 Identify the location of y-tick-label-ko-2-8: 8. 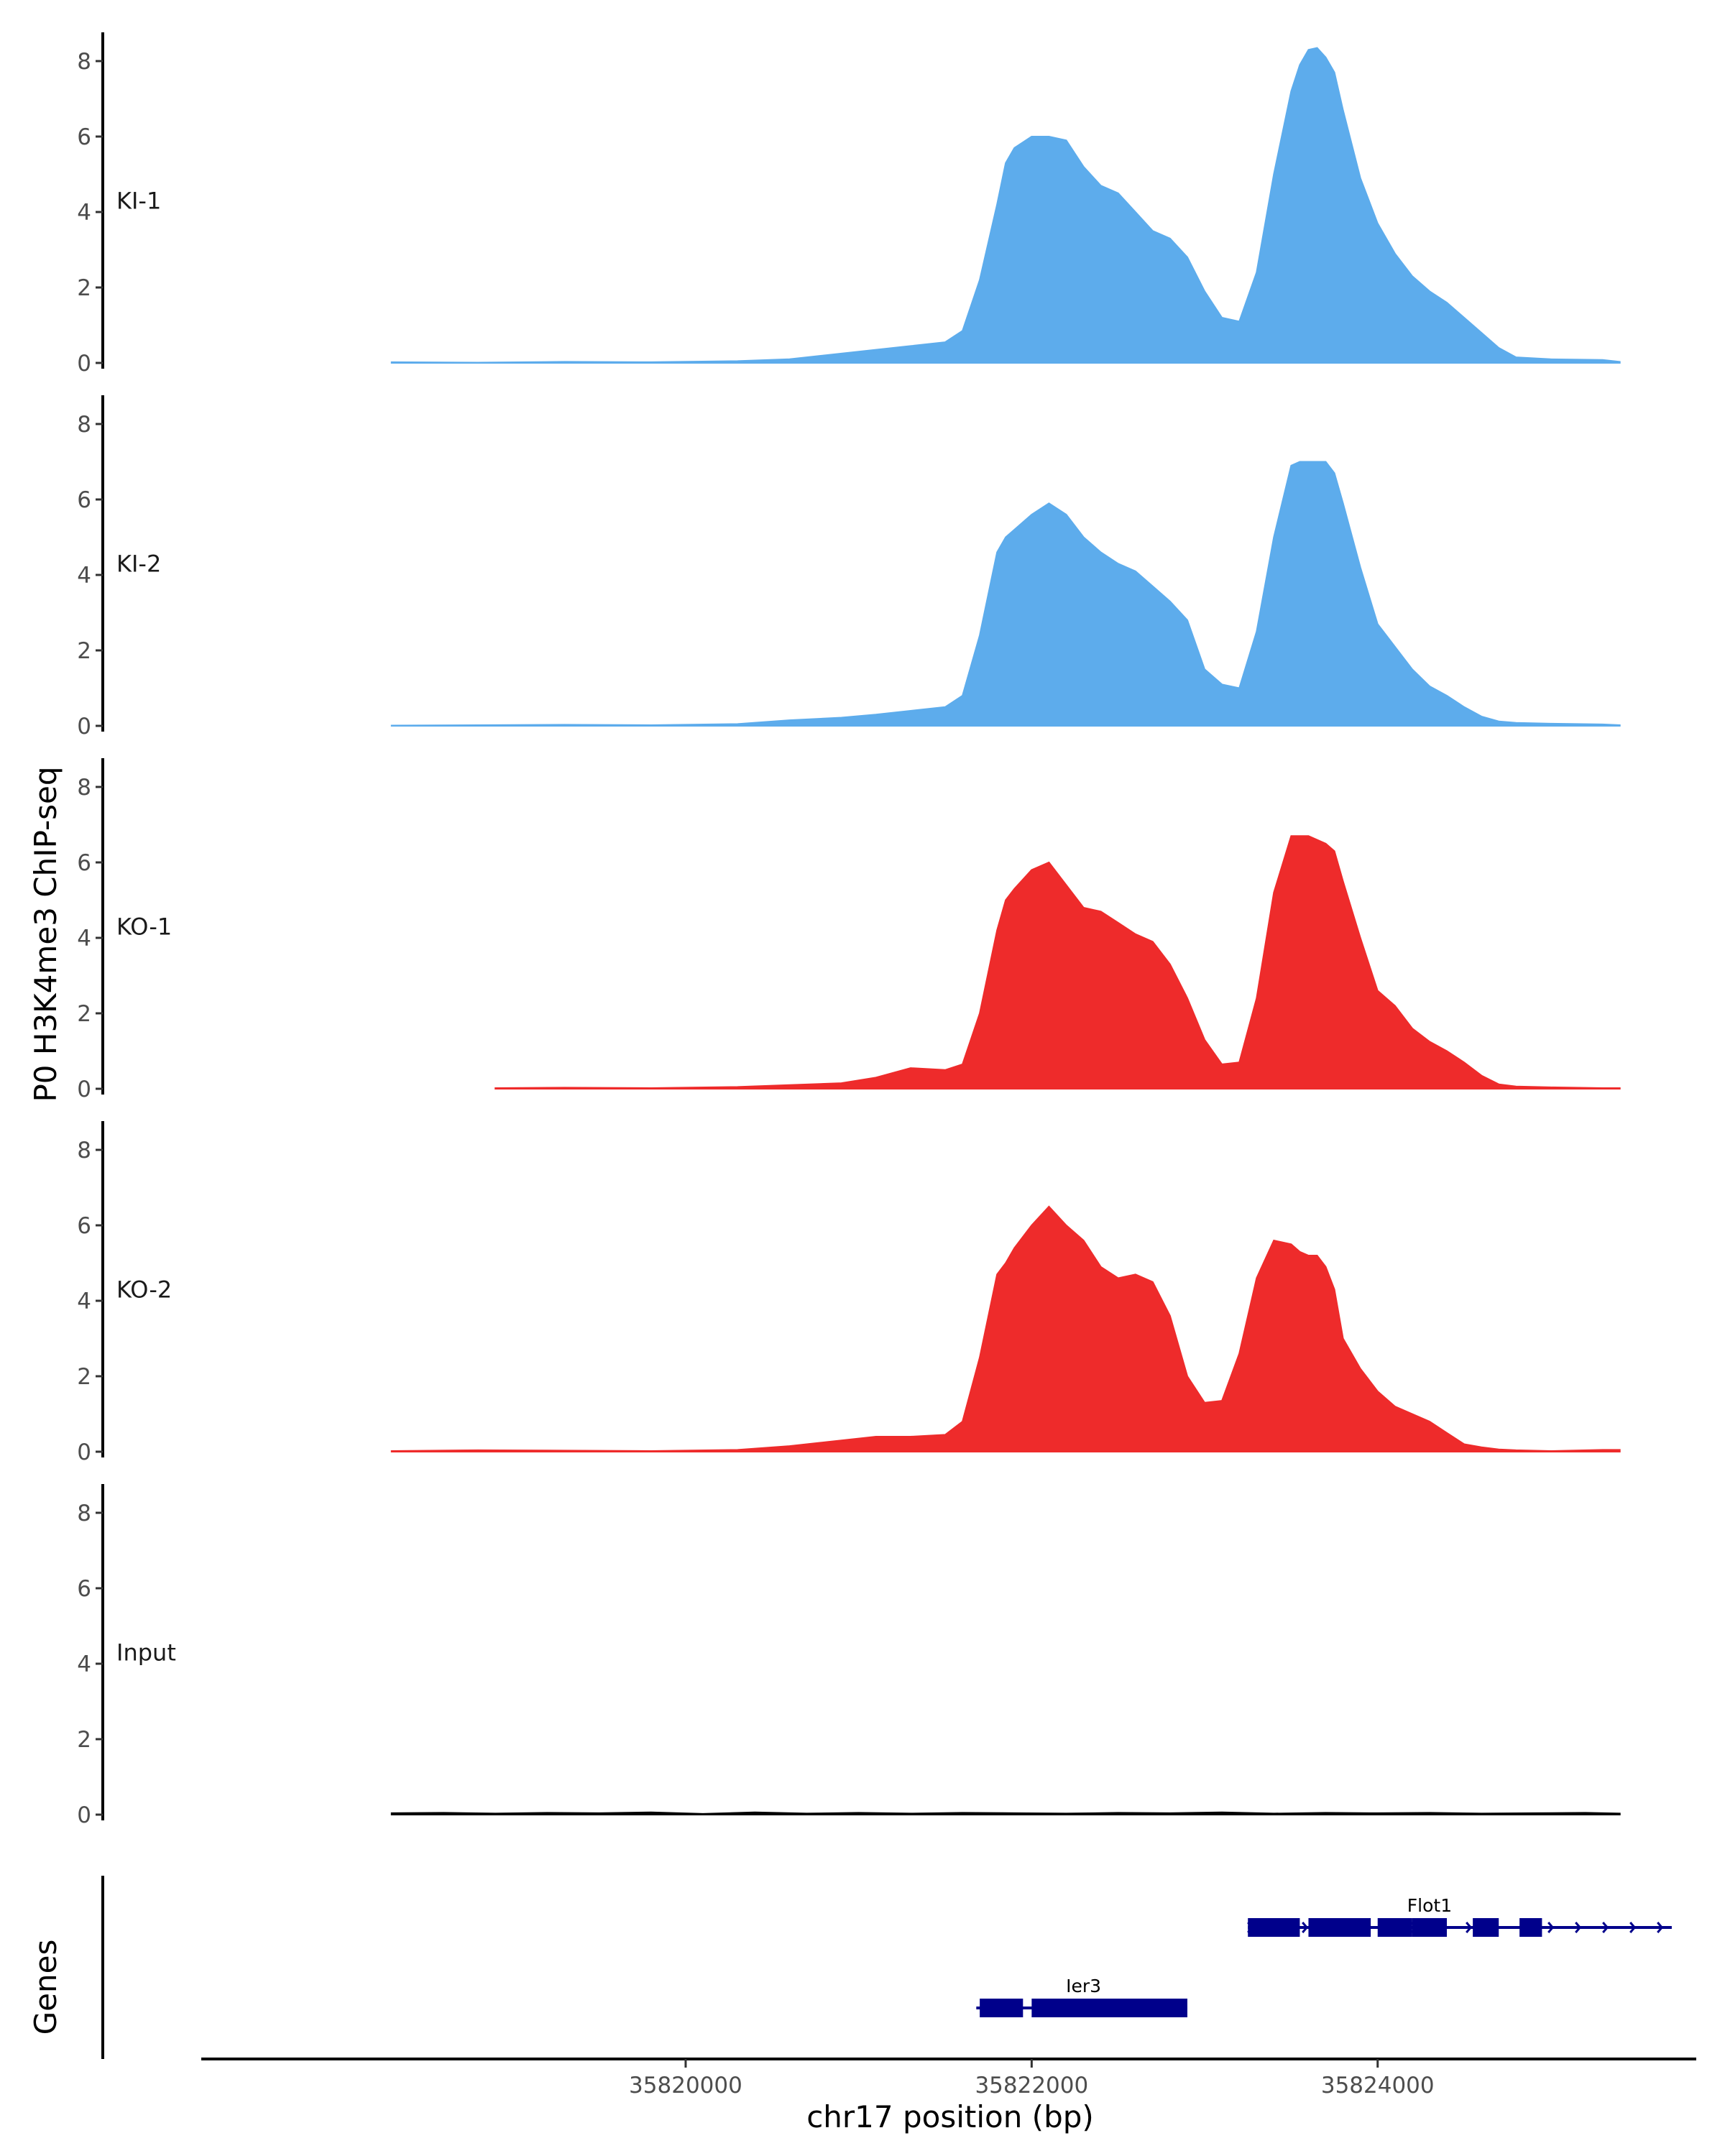
(84, 1151).